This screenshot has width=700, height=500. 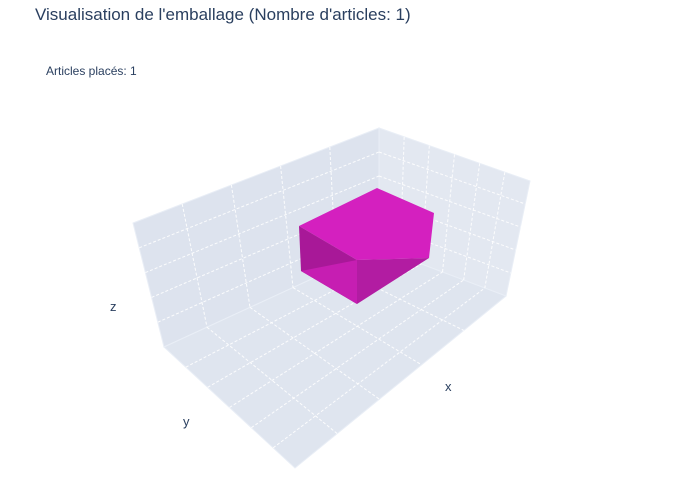 What do you see at coordinates (393, 281) in the screenshot?
I see `box-front-face` at bounding box center [393, 281].